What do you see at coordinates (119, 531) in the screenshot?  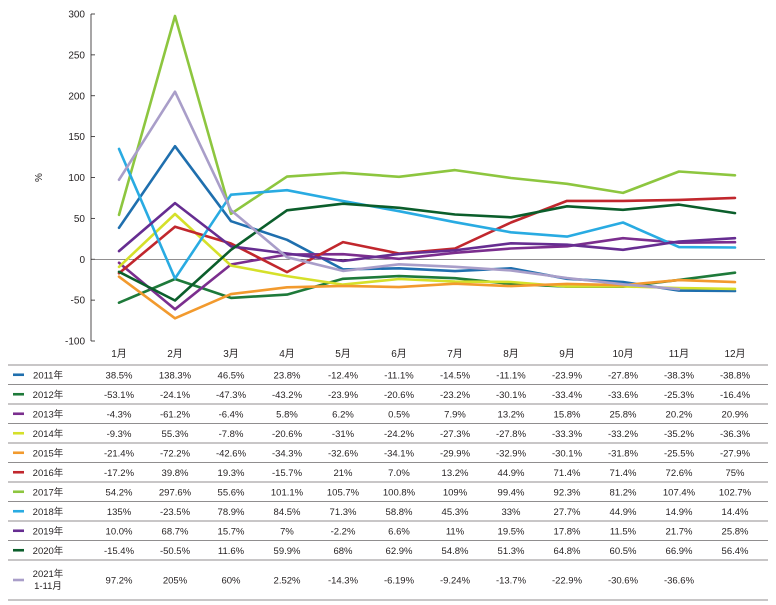 I see `table-cell: 10.0%` at bounding box center [119, 531].